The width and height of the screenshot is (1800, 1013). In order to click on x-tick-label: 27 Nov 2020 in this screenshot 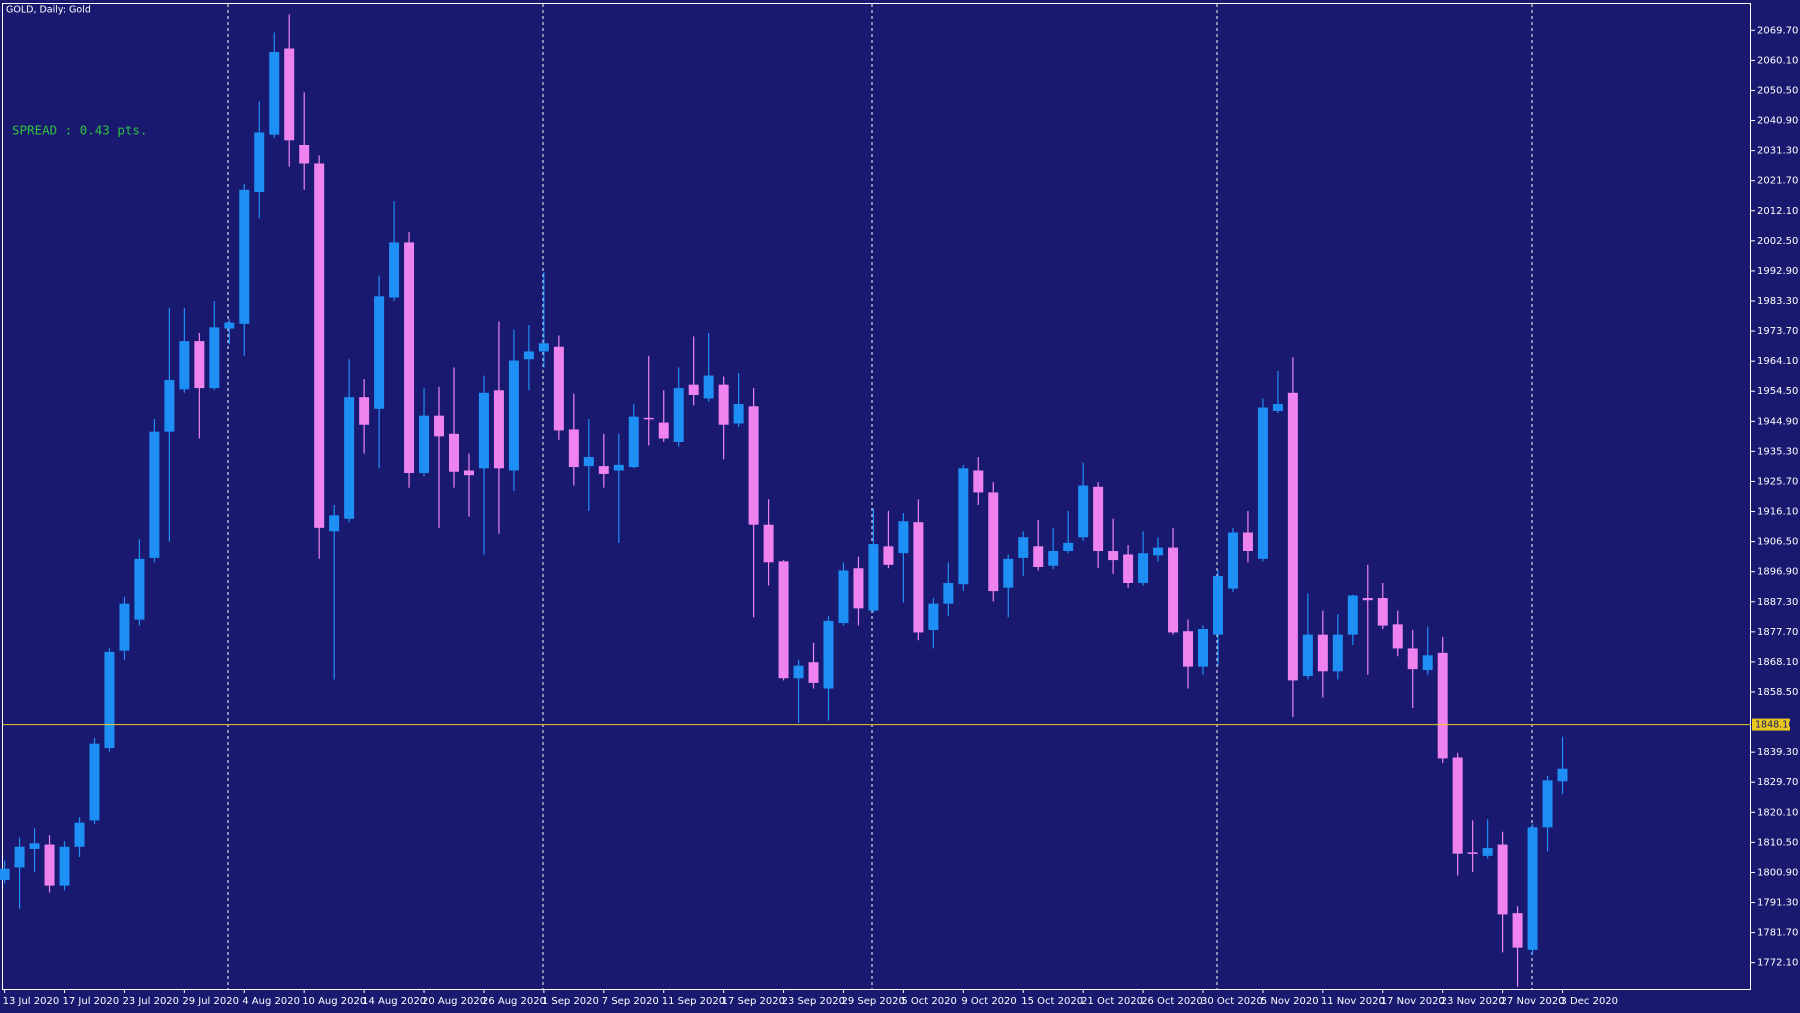, I will do `click(1533, 1001)`.